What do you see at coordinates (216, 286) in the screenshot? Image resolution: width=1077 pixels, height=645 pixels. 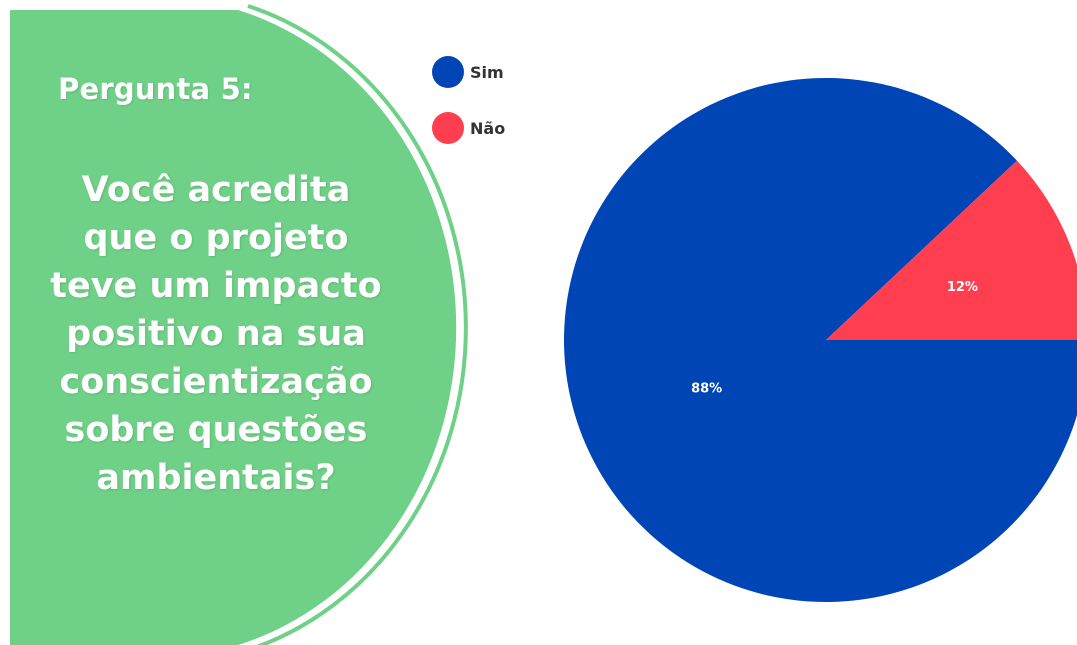 I see `question-line: teve um impacto` at bounding box center [216, 286].